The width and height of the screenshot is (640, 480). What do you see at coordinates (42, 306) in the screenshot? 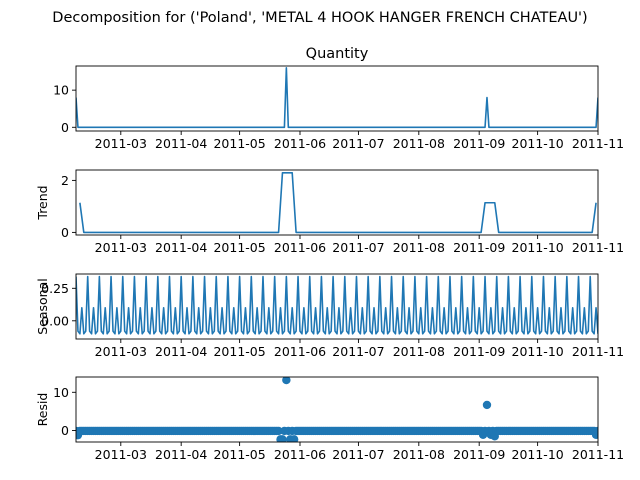
I see `y-axis-label: Seasonal` at bounding box center [42, 306].